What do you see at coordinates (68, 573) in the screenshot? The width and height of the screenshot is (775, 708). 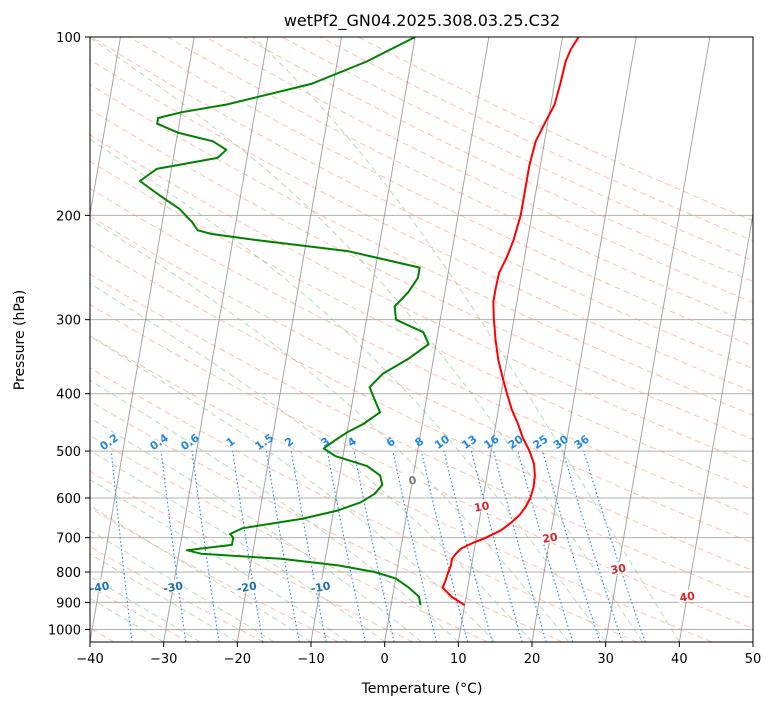 I see `y-tick-label: 800` at bounding box center [68, 573].